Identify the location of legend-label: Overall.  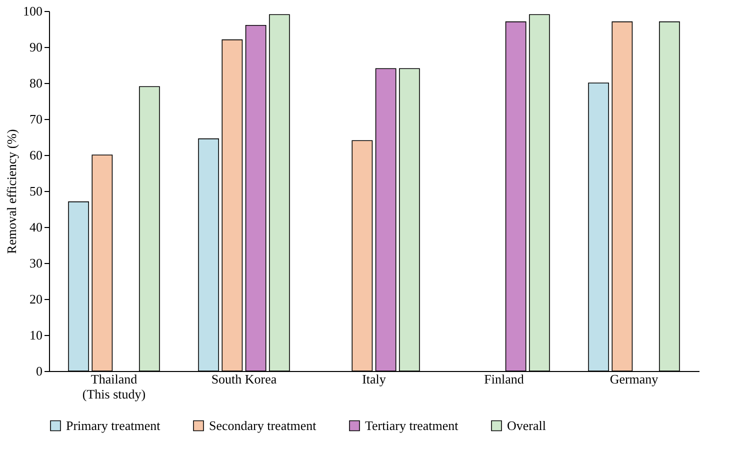
(526, 425).